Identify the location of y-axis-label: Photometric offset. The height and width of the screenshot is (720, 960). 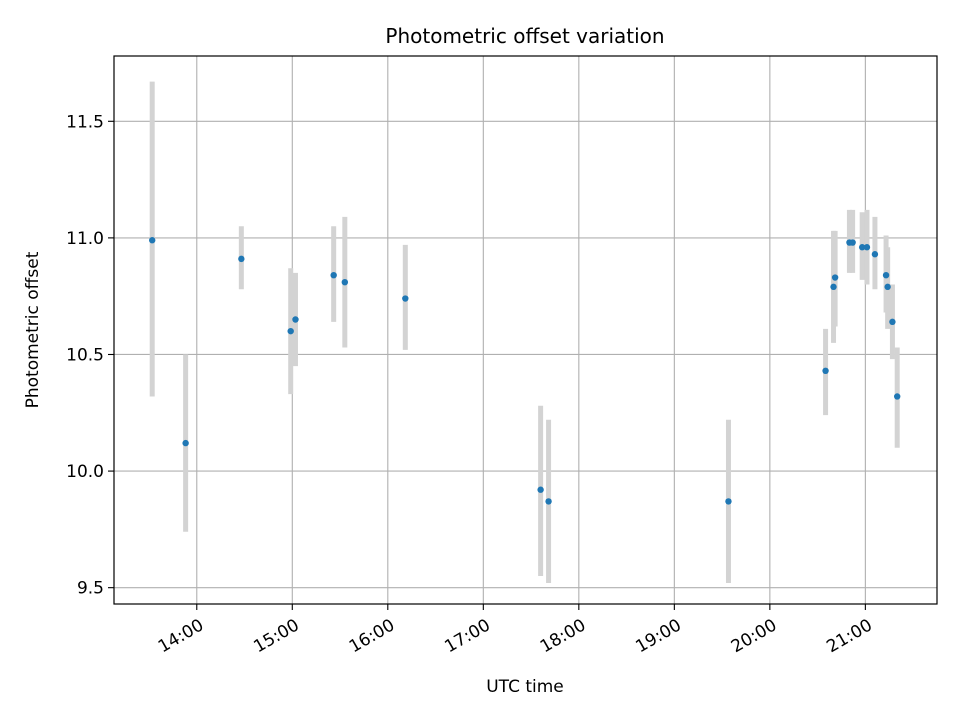
(33, 329).